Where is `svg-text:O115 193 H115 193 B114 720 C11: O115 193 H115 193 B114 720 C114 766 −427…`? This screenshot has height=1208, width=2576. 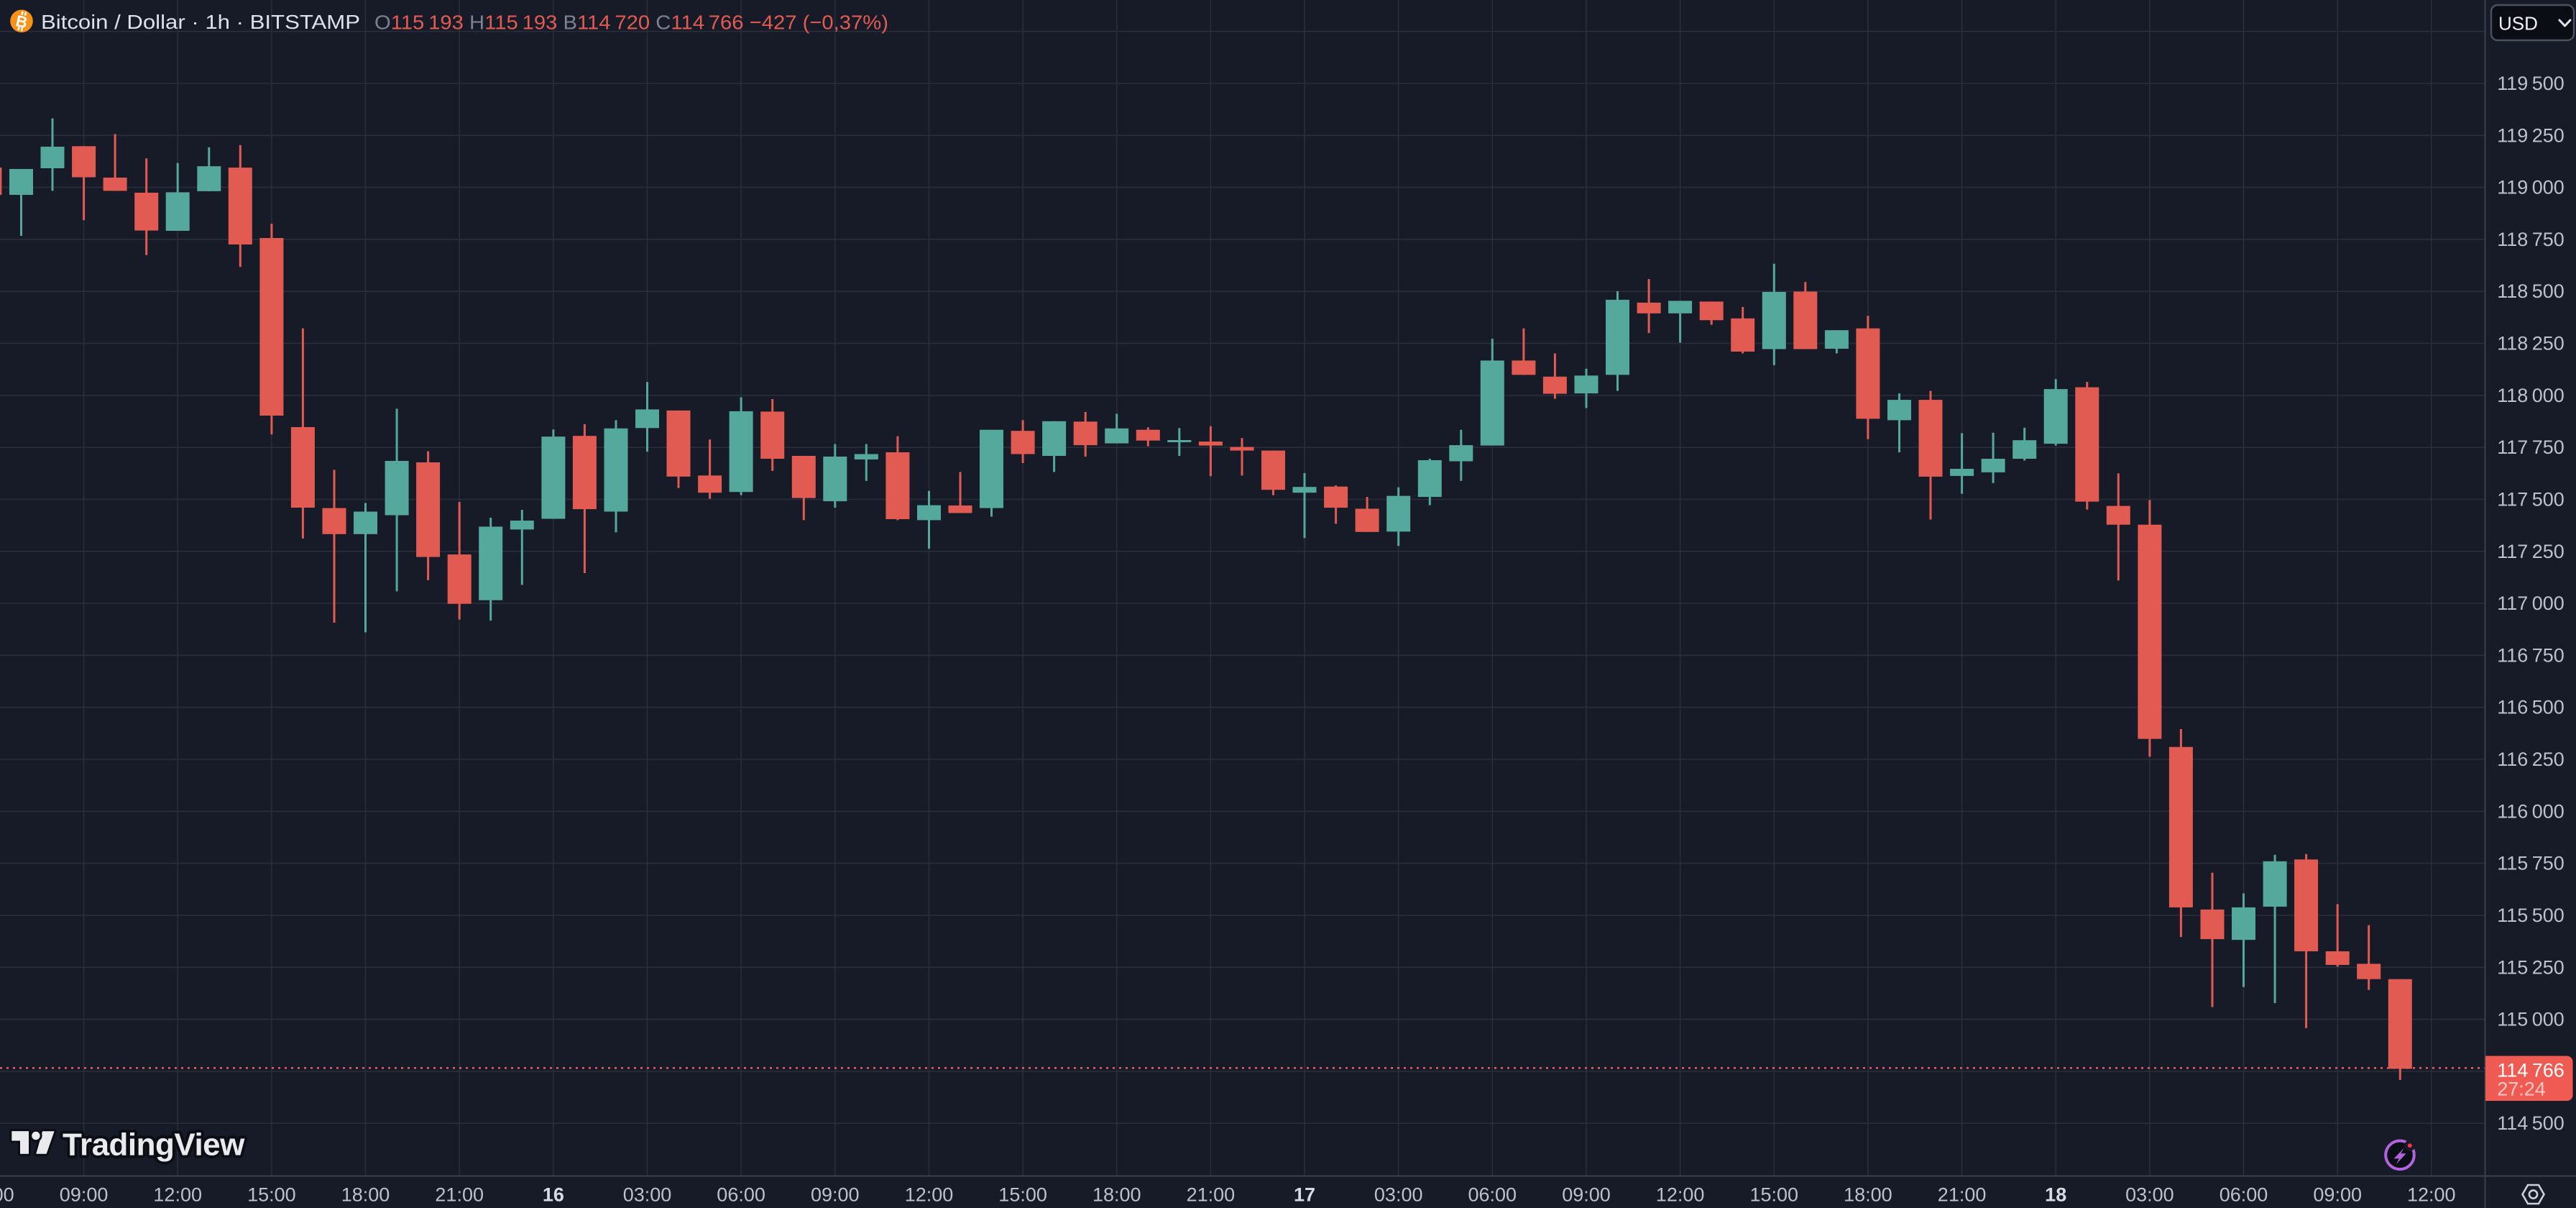 svg-text:O115 193 H115 193 B114 720 C11: O115 193 H115 193 B114 720 C114 766 −427… is located at coordinates (631, 22).